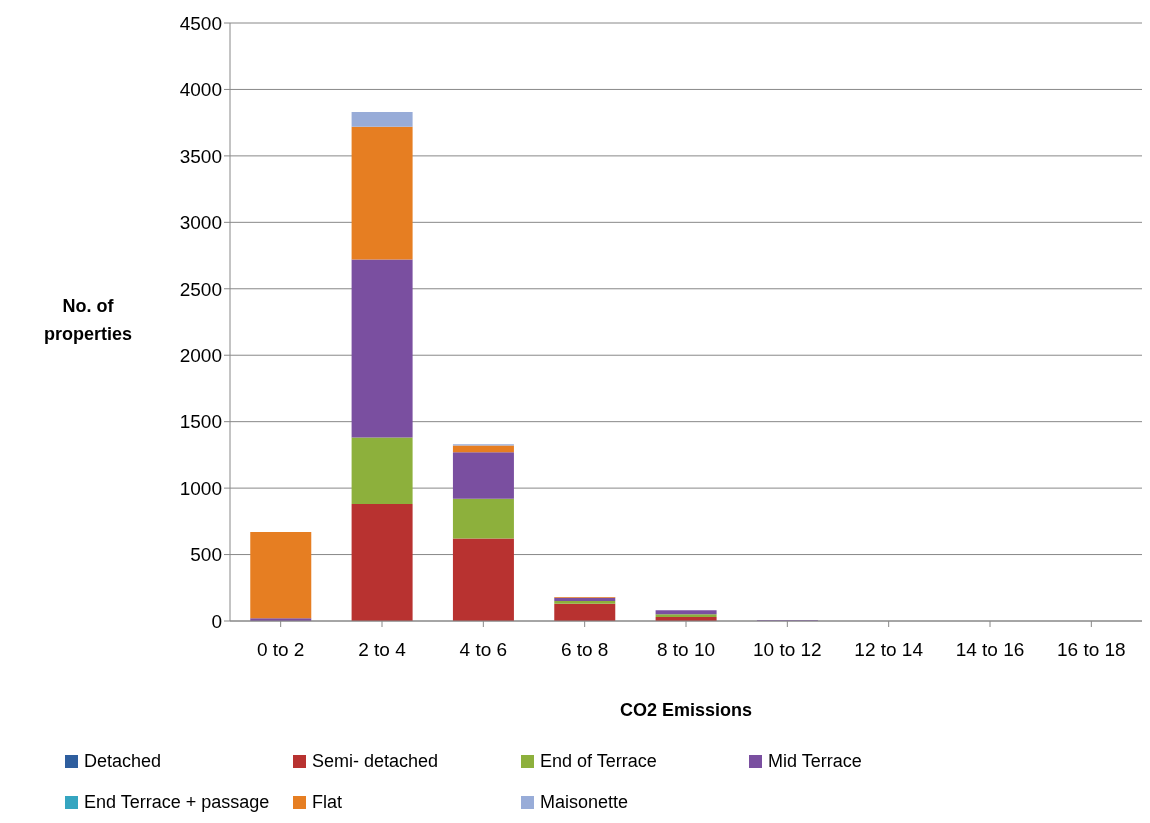 This screenshot has height=823, width=1150. Describe the element at coordinates (200, 156) in the screenshot. I see `y-tick-label: 3500` at that location.